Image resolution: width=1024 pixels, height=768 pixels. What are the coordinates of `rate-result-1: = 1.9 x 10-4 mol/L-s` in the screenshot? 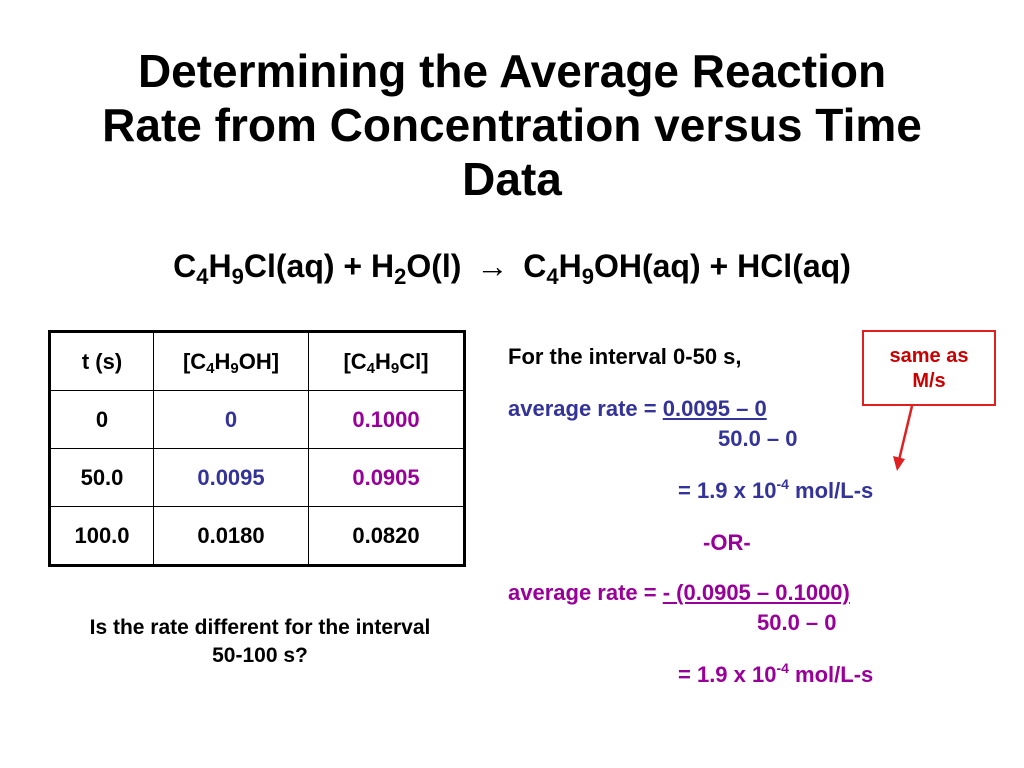 It's located at (776, 490).